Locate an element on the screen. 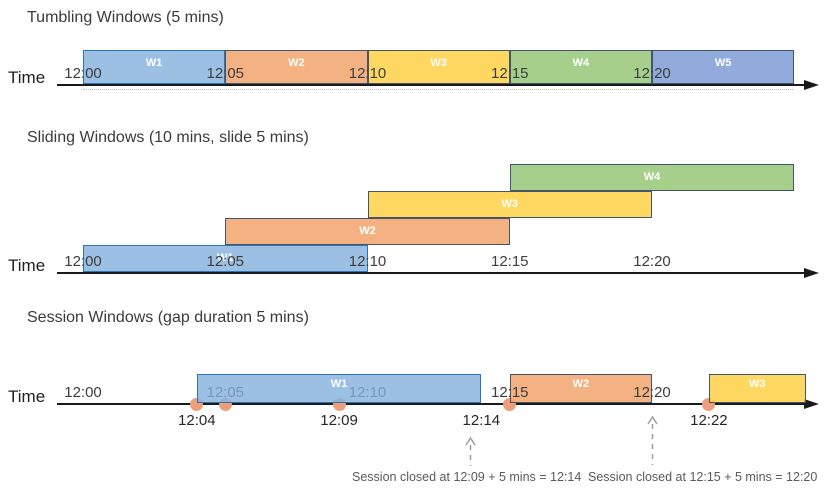 Image resolution: width=829 pixels, height=498 pixels. session-close-annotation: Session closed at 12:15 + 5 mins = 12:20 is located at coordinates (703, 477).